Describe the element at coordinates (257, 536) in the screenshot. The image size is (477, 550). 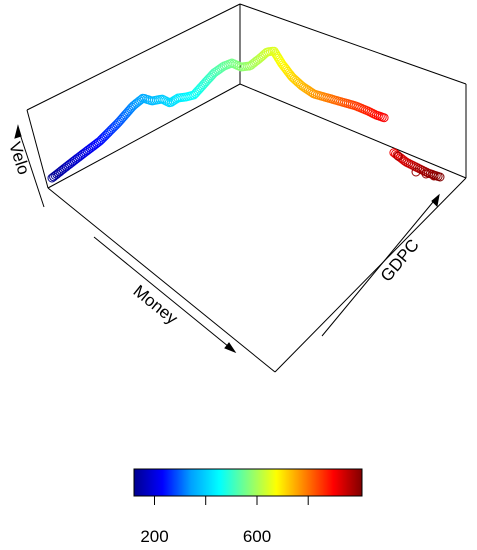
I see `colorbar-tick-label: 600` at that location.